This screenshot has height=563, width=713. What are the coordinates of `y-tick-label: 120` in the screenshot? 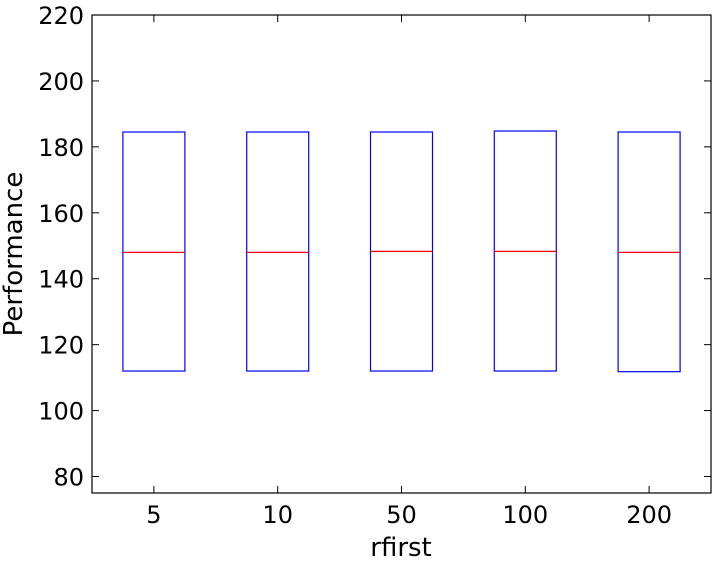 It's located at (61, 346).